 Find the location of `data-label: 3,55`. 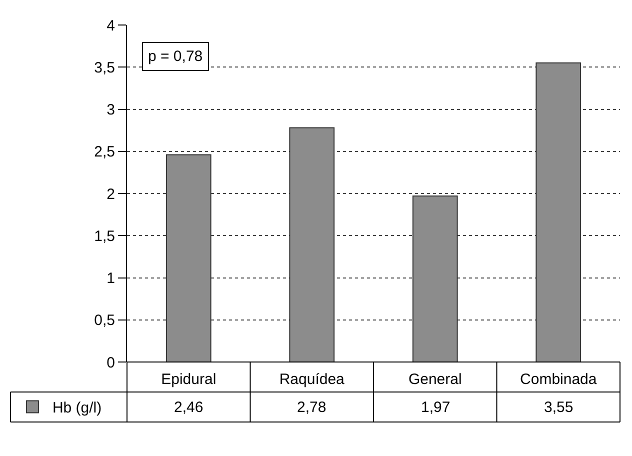

data-label: 3,55 is located at coordinates (559, 407).